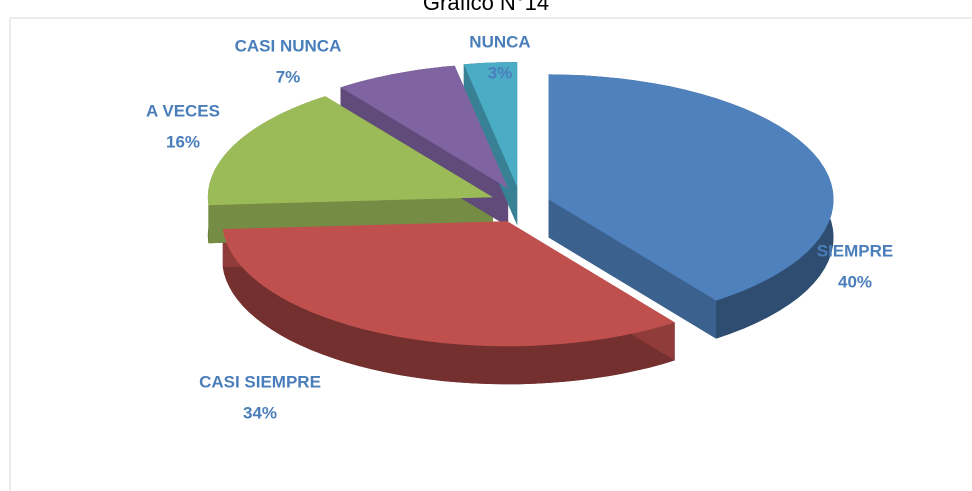  I want to click on slice-label: CASI SIEMPRE, so click(260, 381).